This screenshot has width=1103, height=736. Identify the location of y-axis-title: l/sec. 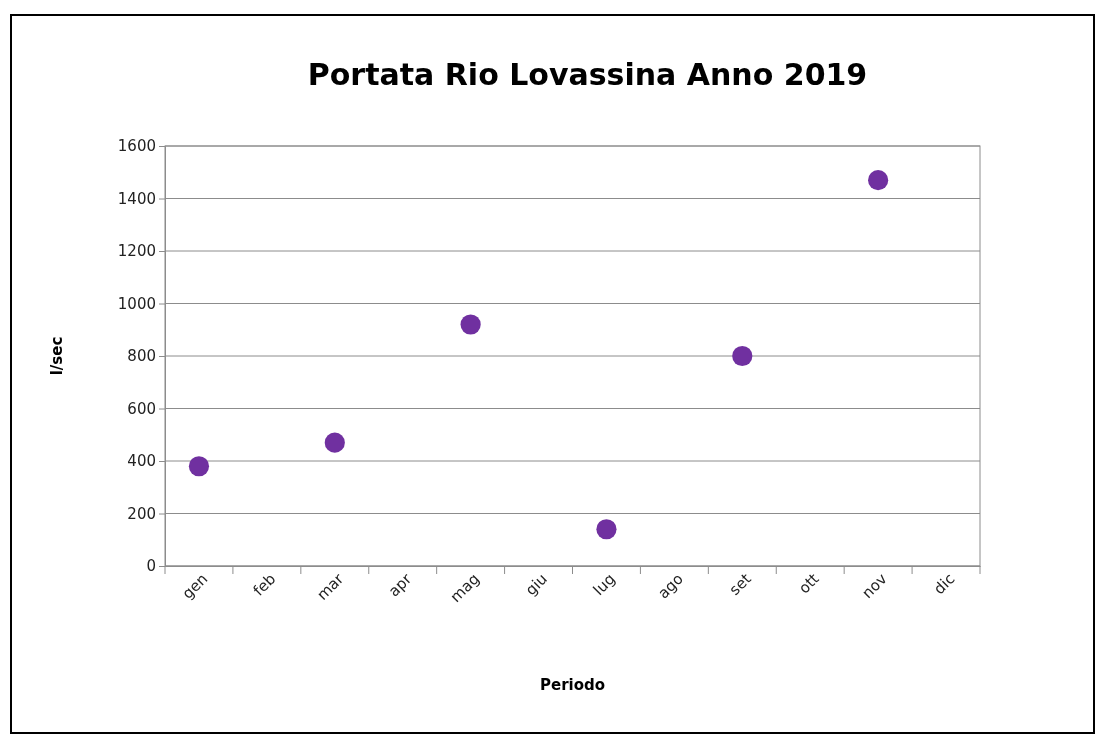
(57, 356).